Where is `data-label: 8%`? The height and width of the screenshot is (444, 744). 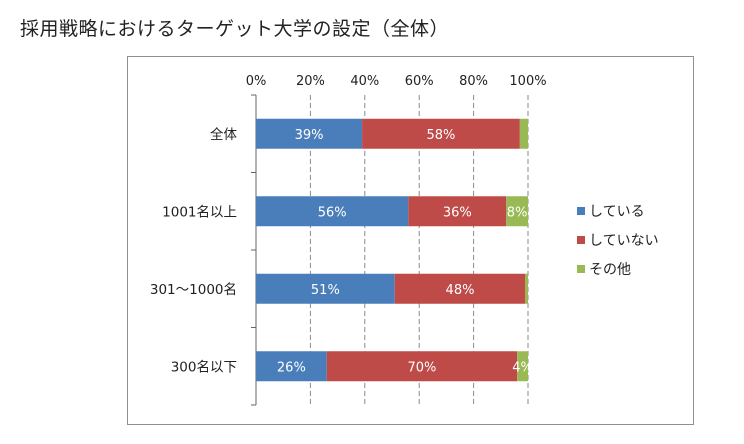 data-label: 8% is located at coordinates (517, 212).